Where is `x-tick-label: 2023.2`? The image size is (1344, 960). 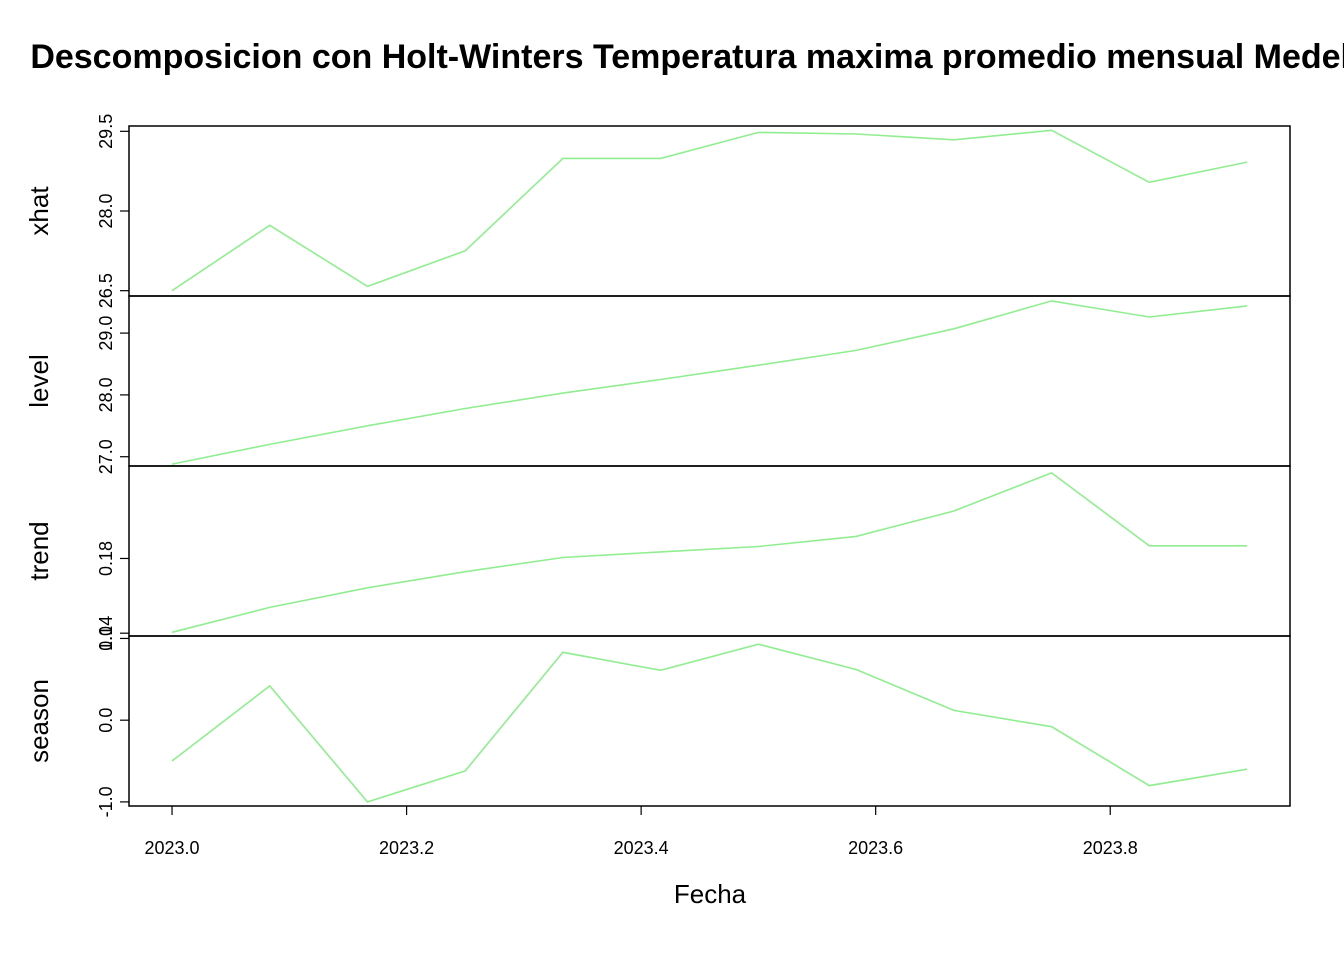
x-tick-label: 2023.2 is located at coordinates (406, 848).